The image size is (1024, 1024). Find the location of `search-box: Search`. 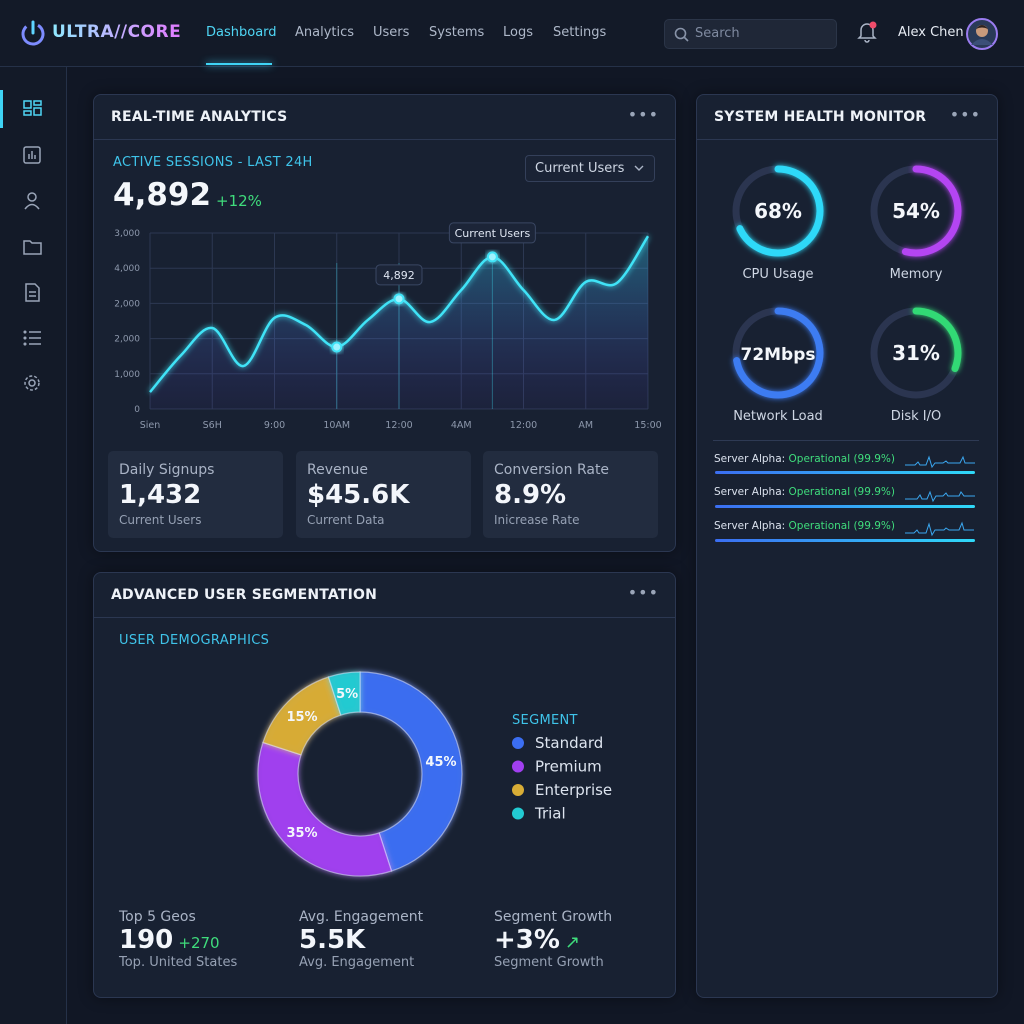

search-box: Search is located at coordinates (750, 34).